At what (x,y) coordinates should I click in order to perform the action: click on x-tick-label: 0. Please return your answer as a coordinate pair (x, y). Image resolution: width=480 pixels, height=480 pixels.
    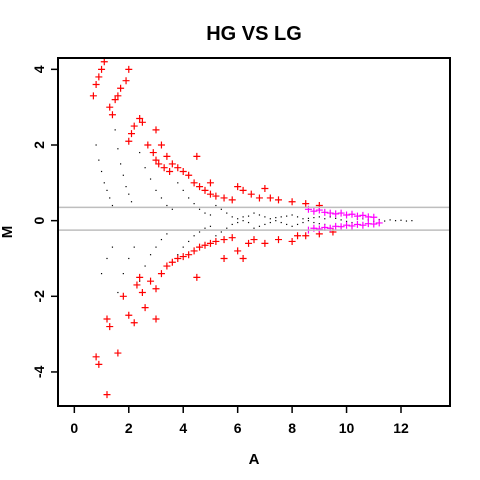
    Looking at the image, I should click on (74, 428).